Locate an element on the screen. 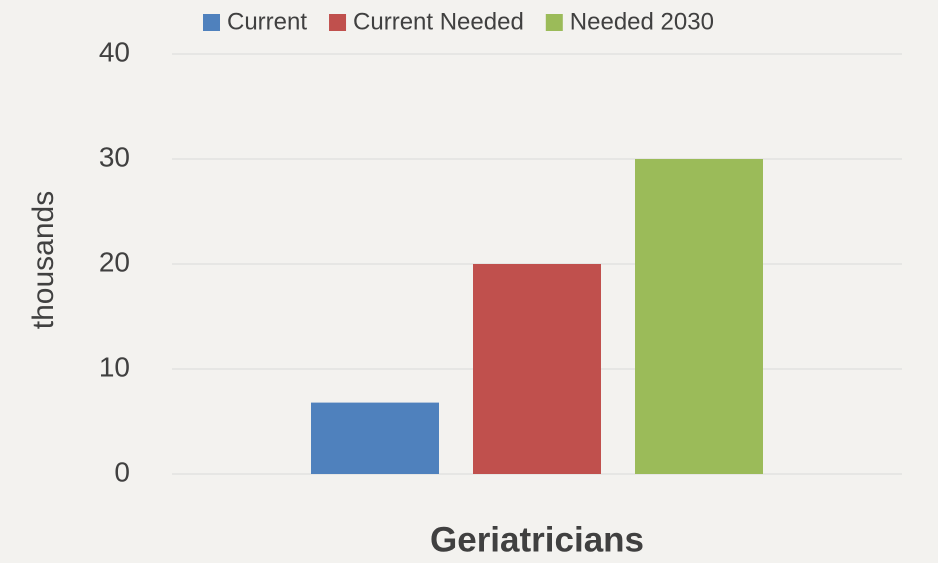  x-tick-label: Geriatricians is located at coordinates (537, 539).